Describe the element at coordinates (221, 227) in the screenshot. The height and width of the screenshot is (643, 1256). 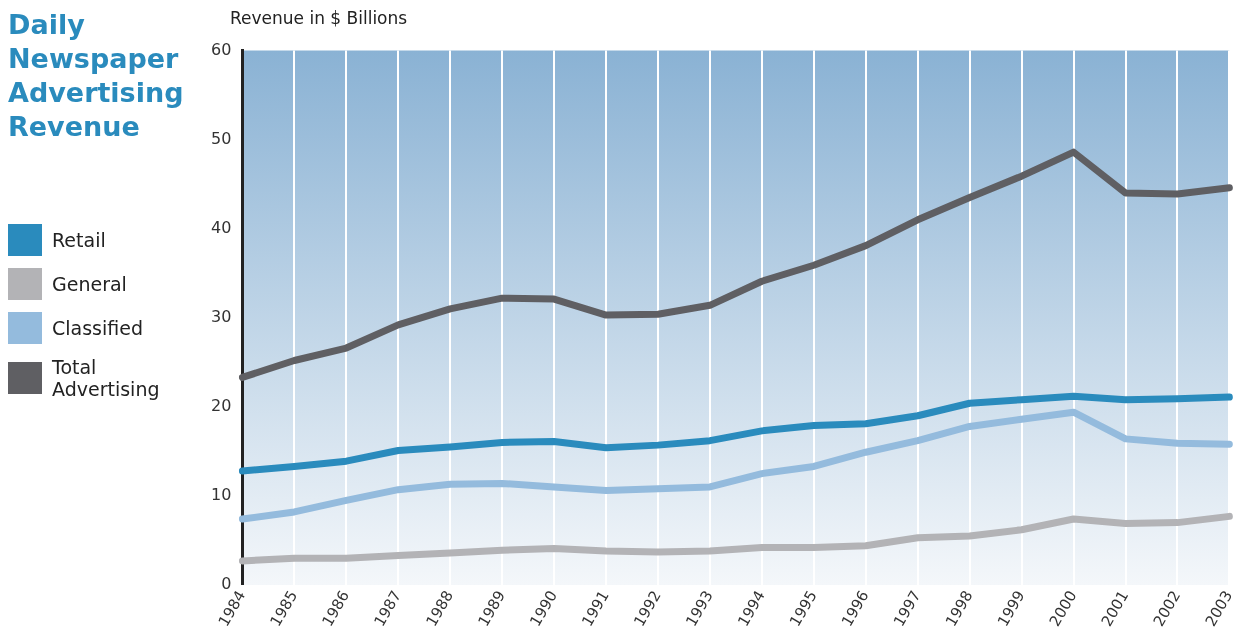
I see `y-tick-label: 40` at that location.